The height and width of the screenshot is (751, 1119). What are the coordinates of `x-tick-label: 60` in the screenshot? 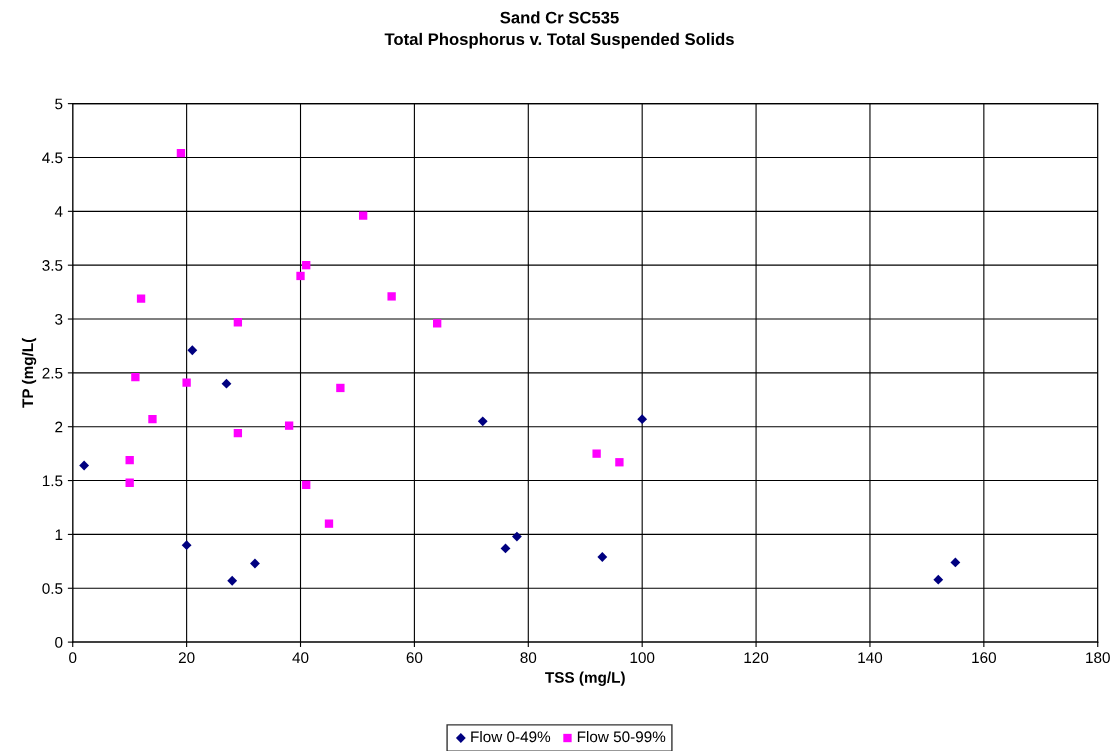 It's located at (414, 658).